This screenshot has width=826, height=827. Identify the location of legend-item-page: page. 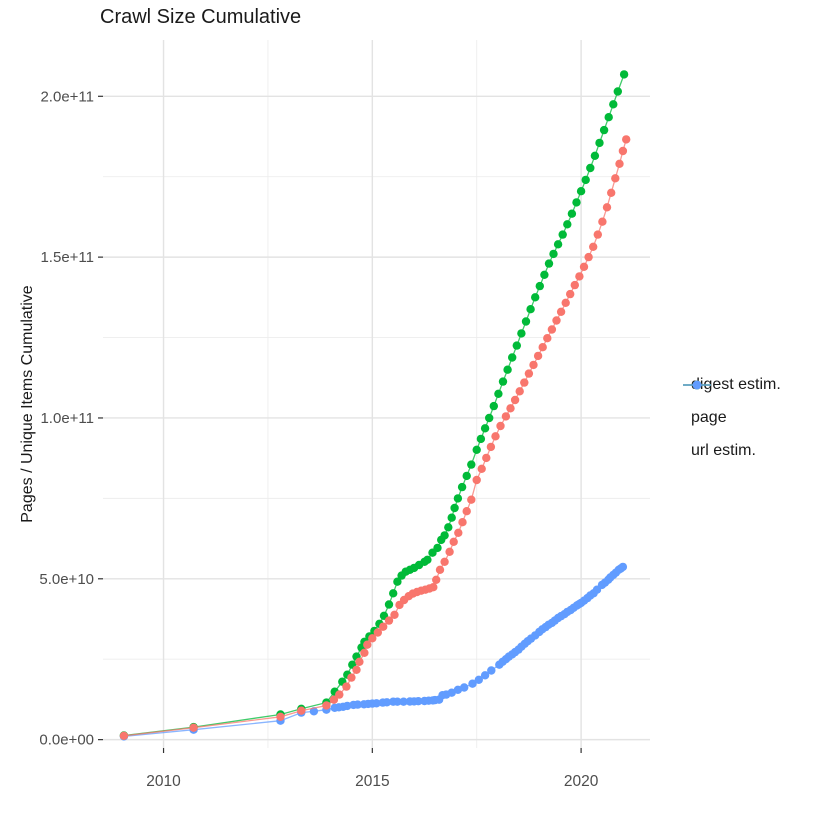
(731, 404).